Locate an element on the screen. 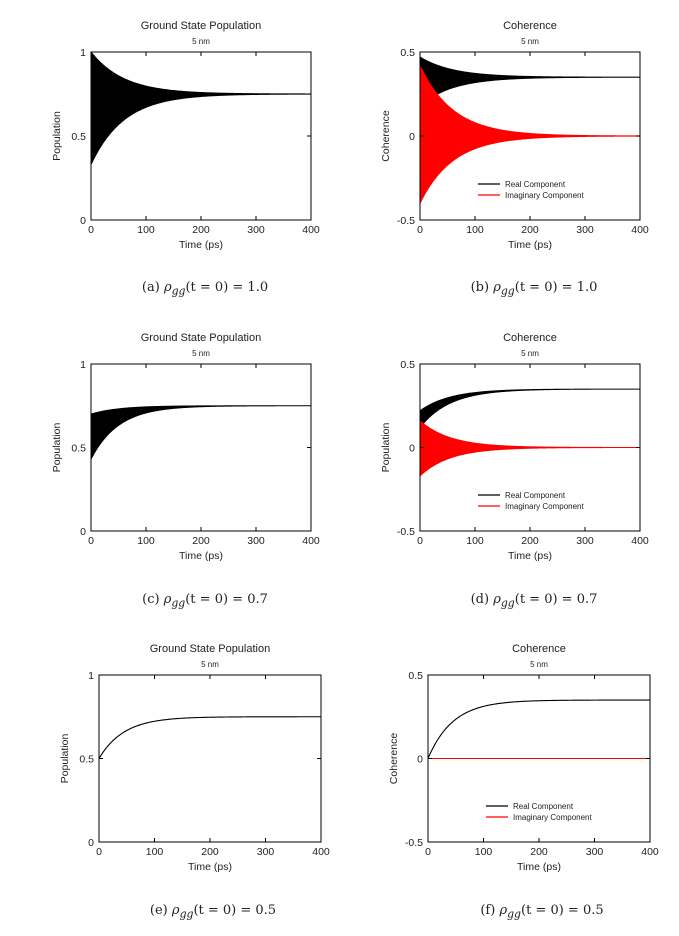 This screenshot has height=936, width=679. caption-c: (c) ρgg(t = 0) = 0.7 is located at coordinates (205, 601).